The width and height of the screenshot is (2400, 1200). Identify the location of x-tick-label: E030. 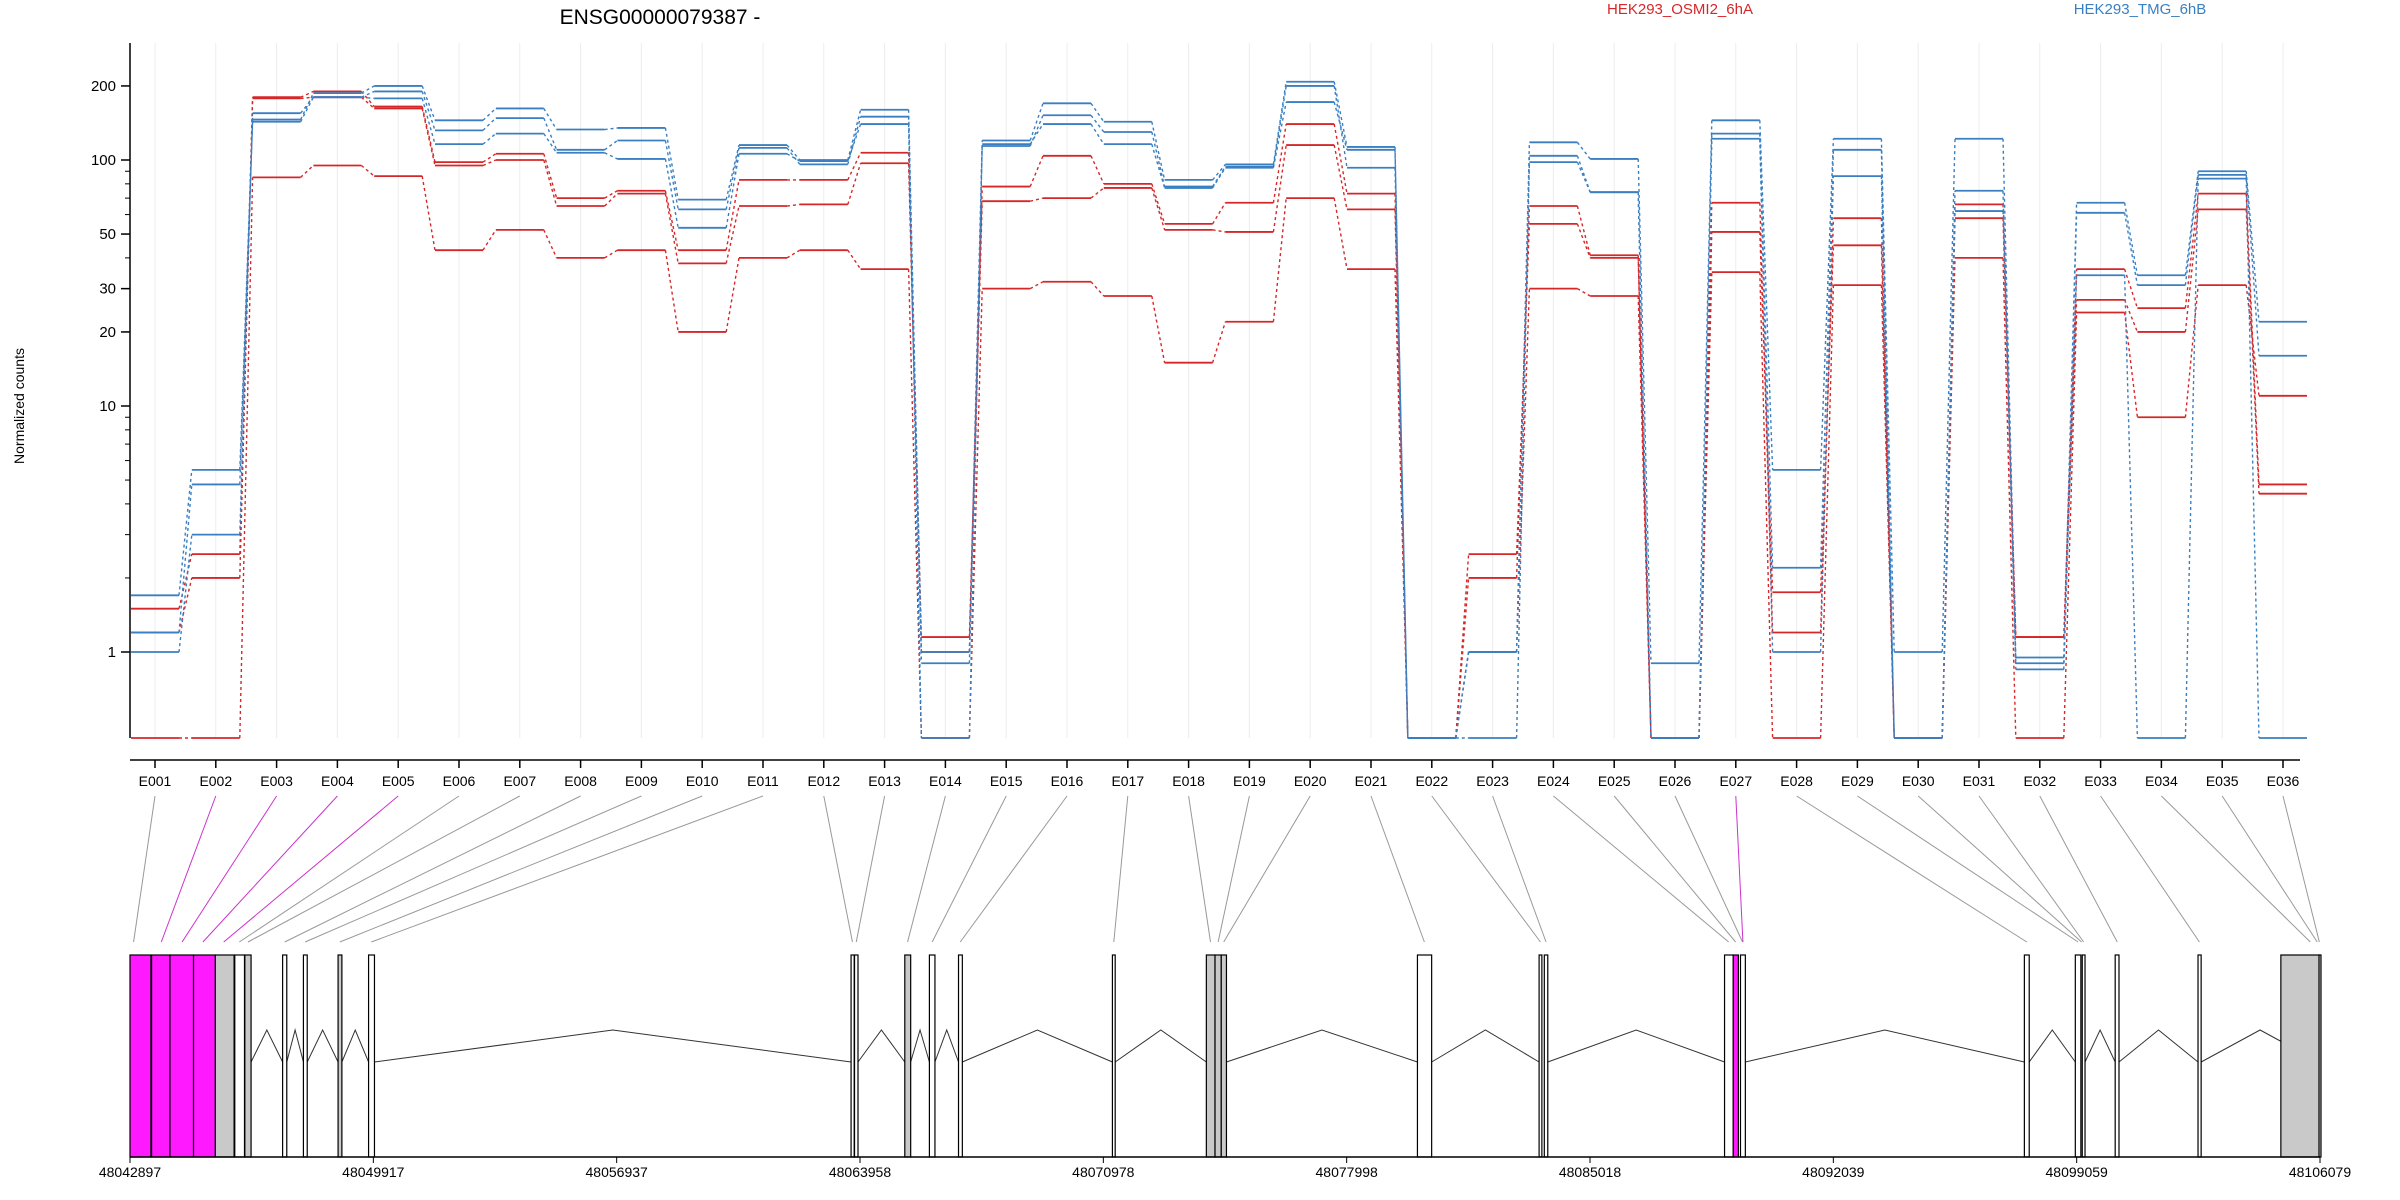
(1918, 781).